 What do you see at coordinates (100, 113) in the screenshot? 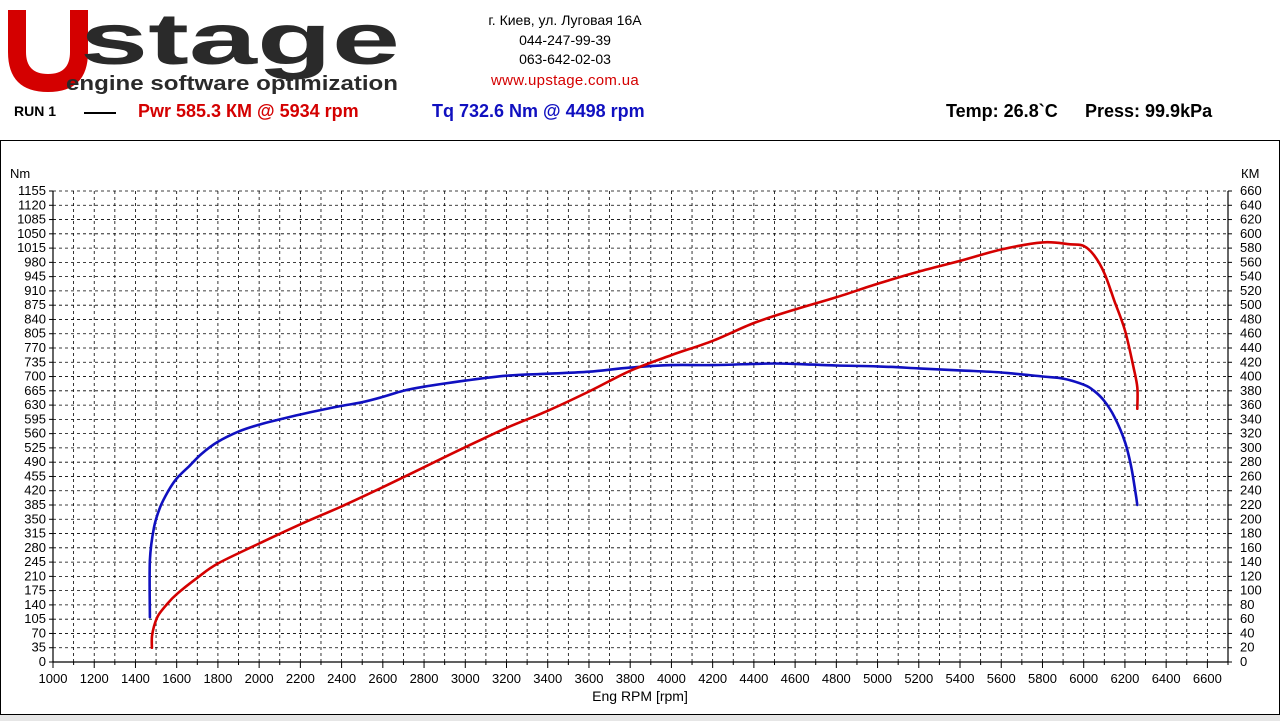
I see `run-line-legend` at bounding box center [100, 113].